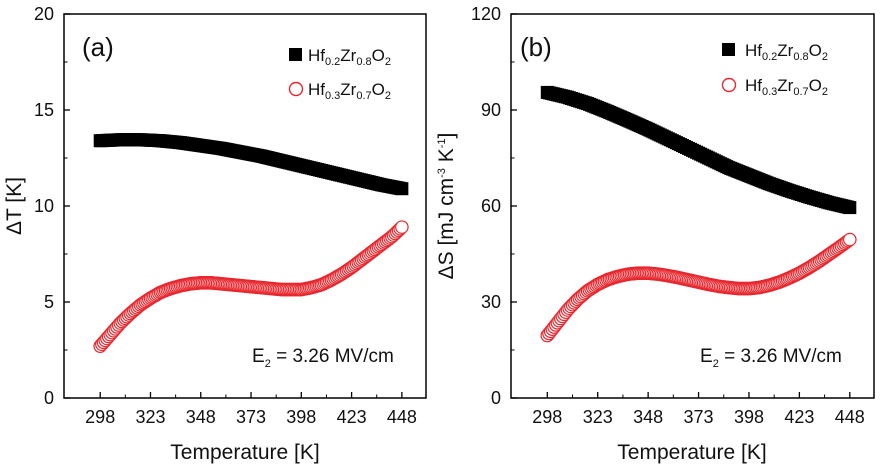 This screenshot has width=883, height=472. What do you see at coordinates (295, 54) in the screenshot?
I see `legend-marker-hf02zr08o2-a` at bounding box center [295, 54].